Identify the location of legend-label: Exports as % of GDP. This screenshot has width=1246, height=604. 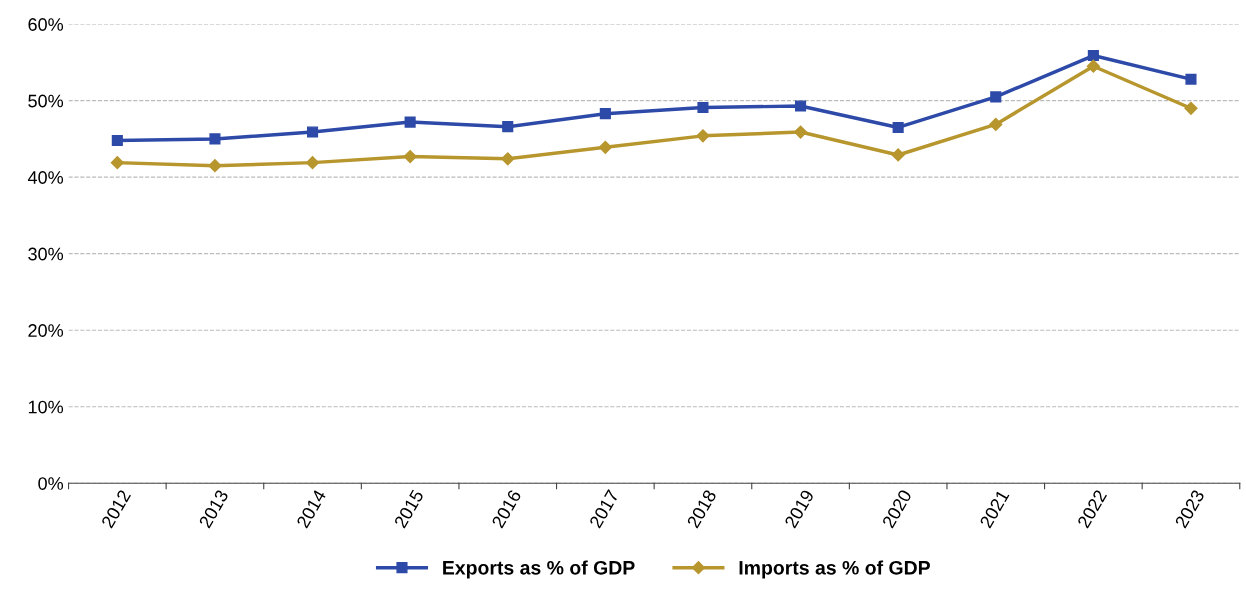
(539, 569).